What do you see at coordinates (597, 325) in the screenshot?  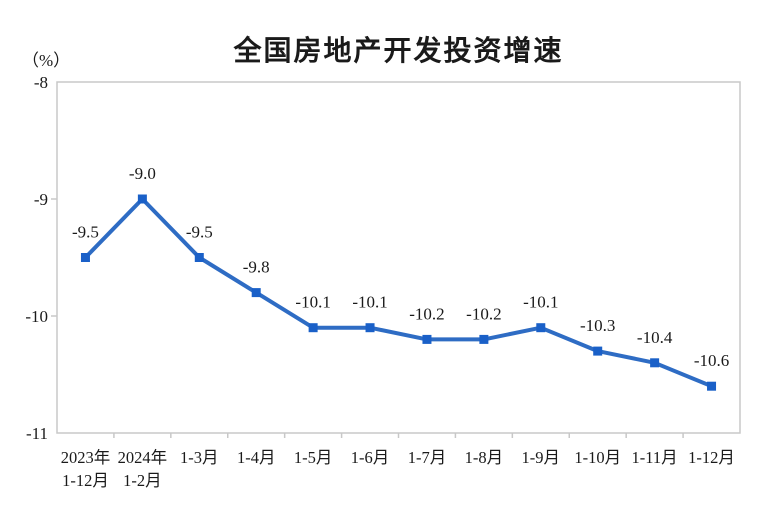 I see `data-label: -10.3` at bounding box center [597, 325].